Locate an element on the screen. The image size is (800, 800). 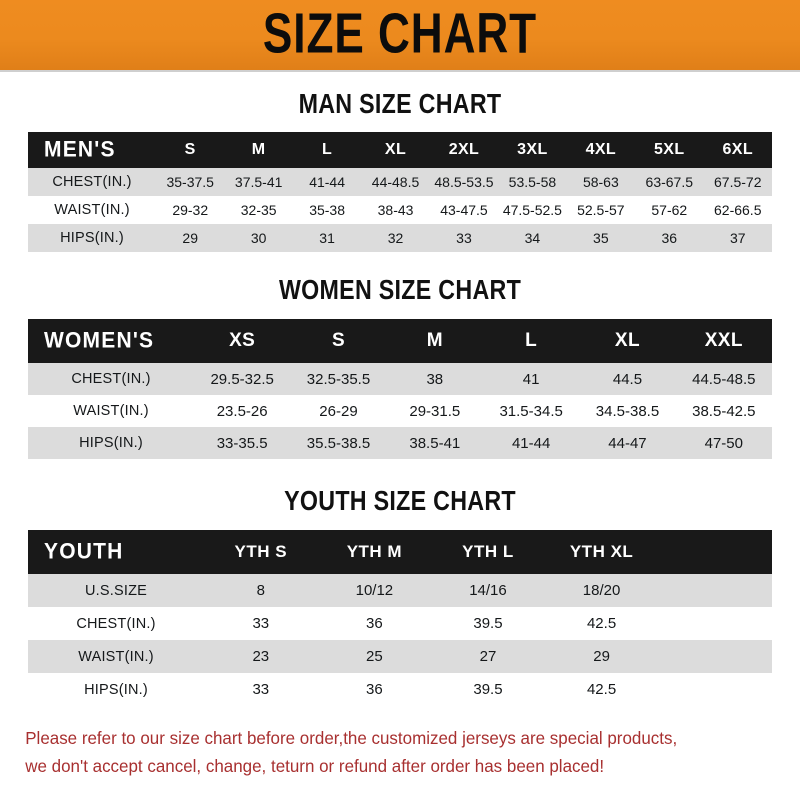
table-cell: 63-67.5 is located at coordinates (669, 182).